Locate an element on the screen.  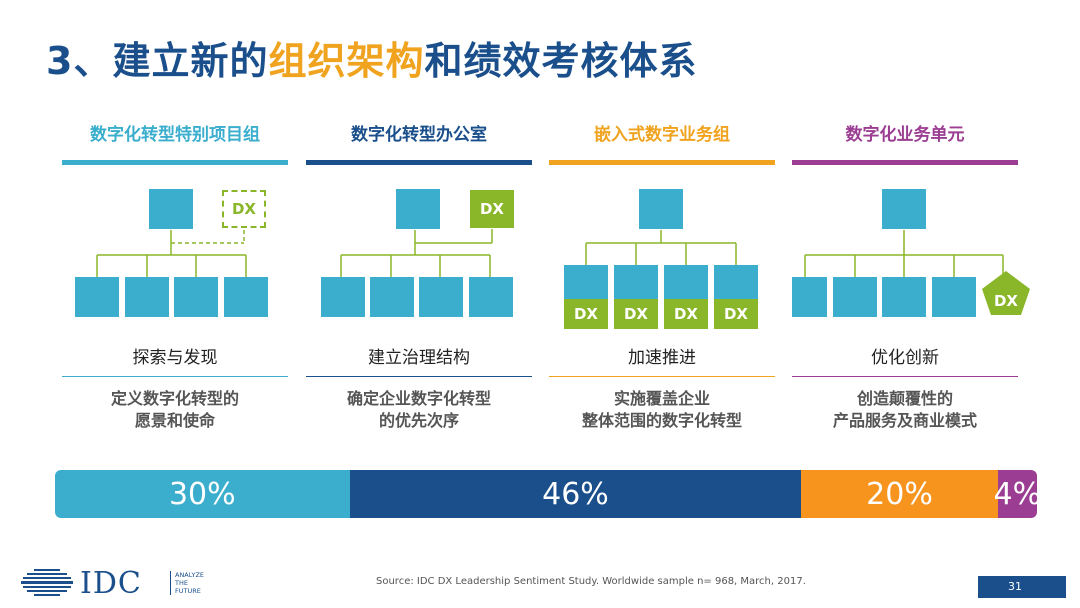
description-line: 产品服务及商业模式 is located at coordinates (904, 420).